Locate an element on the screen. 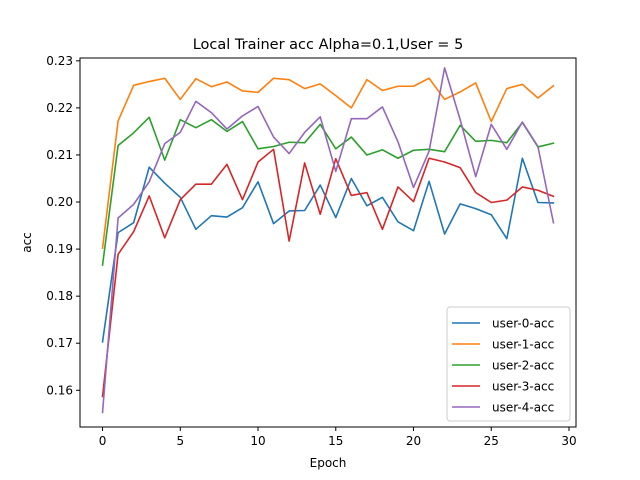  x-tick-label: 30 is located at coordinates (568, 441).